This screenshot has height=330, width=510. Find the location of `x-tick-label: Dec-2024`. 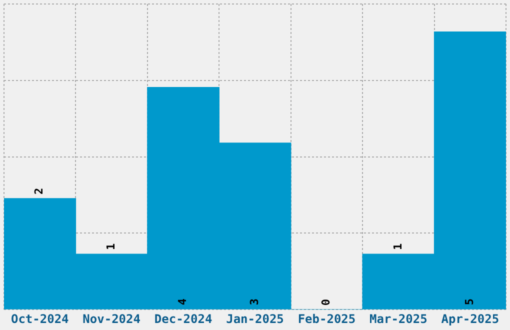

x-tick-label: Dec-2024 is located at coordinates (183, 319).